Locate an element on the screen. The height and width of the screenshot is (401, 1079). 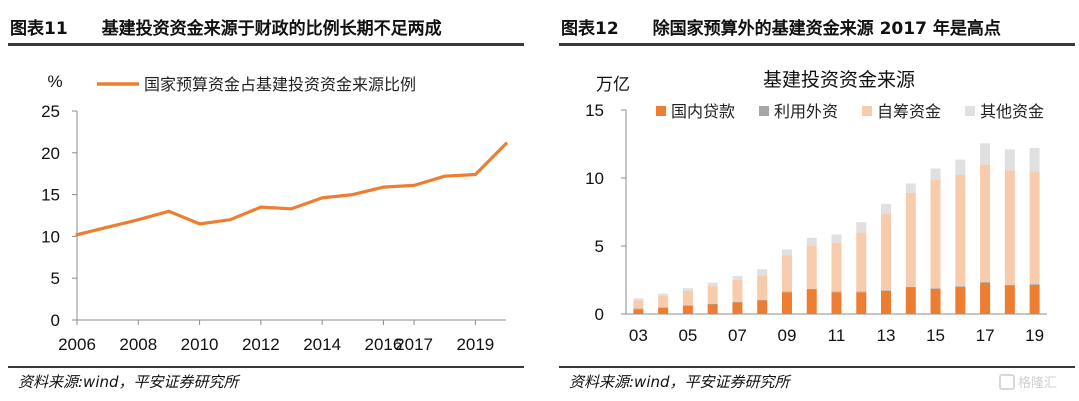
x-tick-label: 2019 is located at coordinates (475, 344).